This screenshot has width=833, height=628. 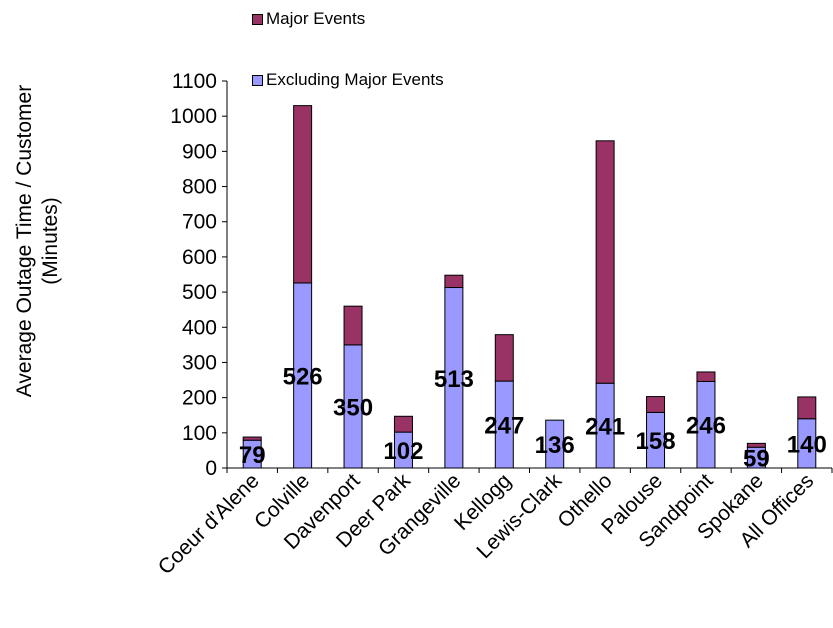 What do you see at coordinates (257, 80) in the screenshot?
I see `legend-swatch-excluding-major-events` at bounding box center [257, 80].